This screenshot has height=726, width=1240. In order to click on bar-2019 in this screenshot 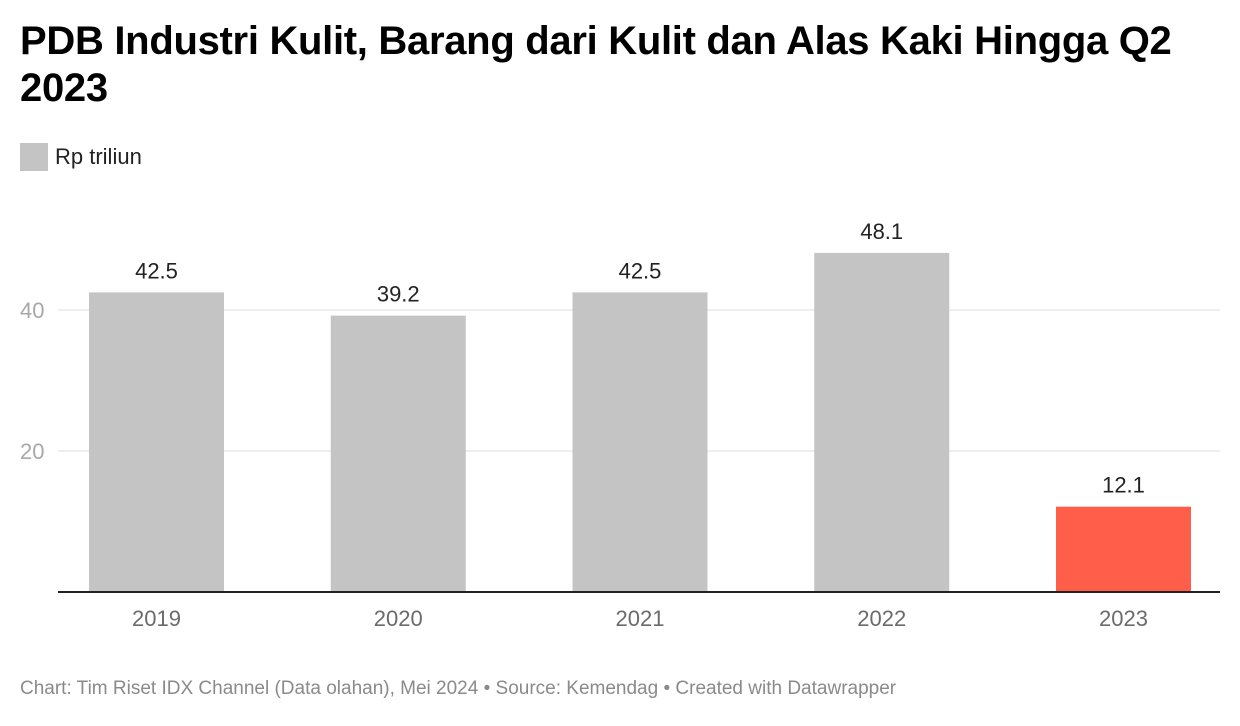, I will do `click(156, 442)`.